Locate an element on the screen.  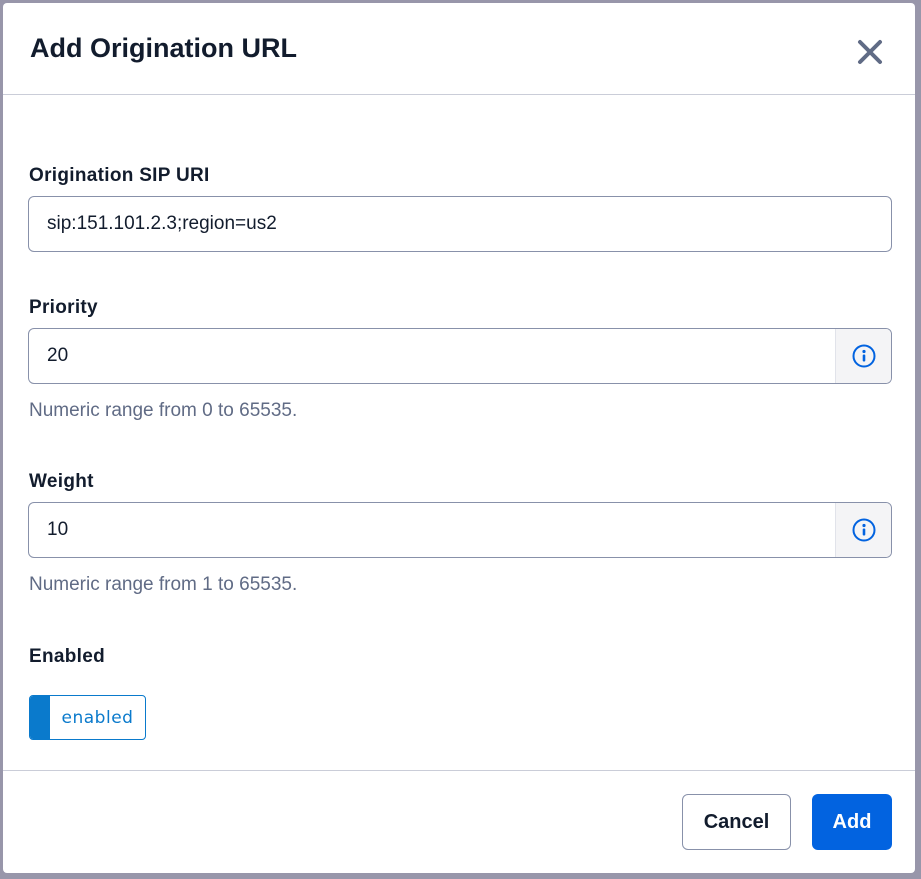
enabled-toggle: enabled is located at coordinates (87, 717).